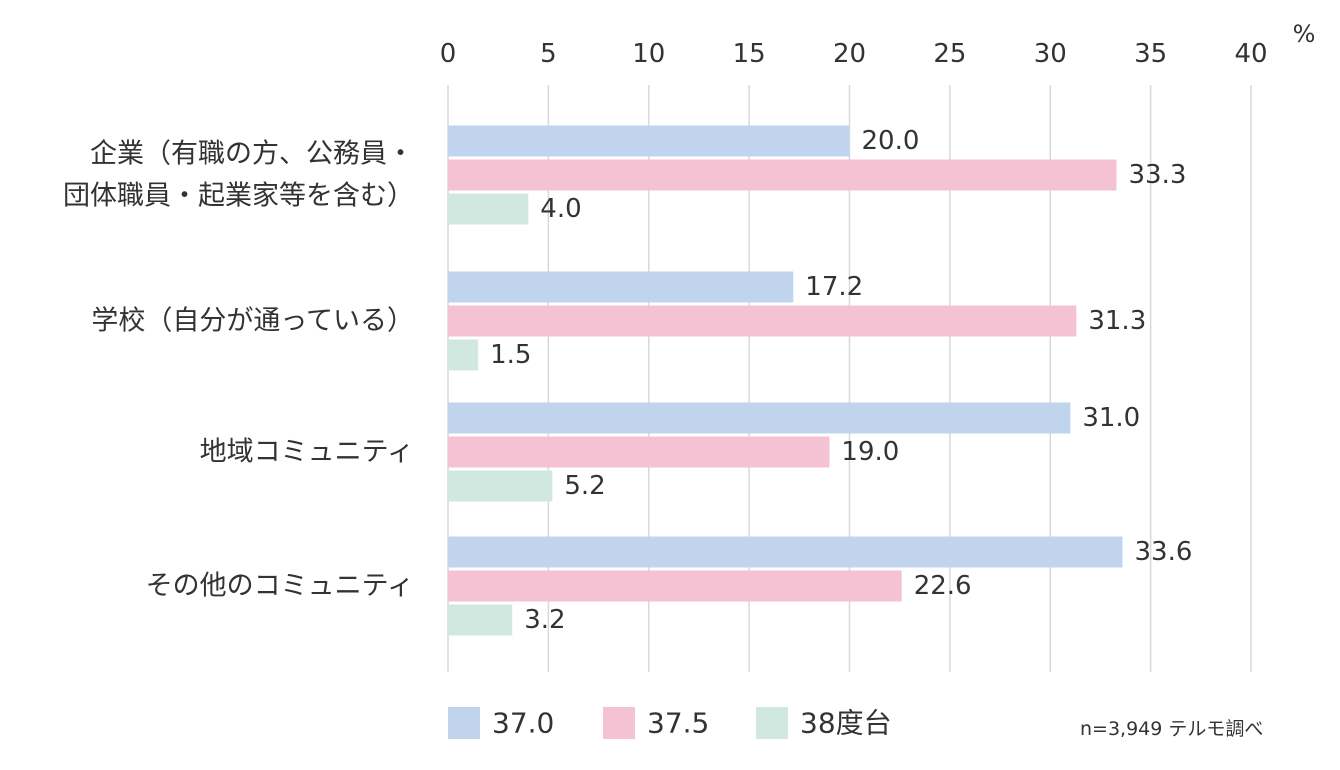  What do you see at coordinates (1150, 54) in the screenshot?
I see `x-tick-label-35: 35` at bounding box center [1150, 54].